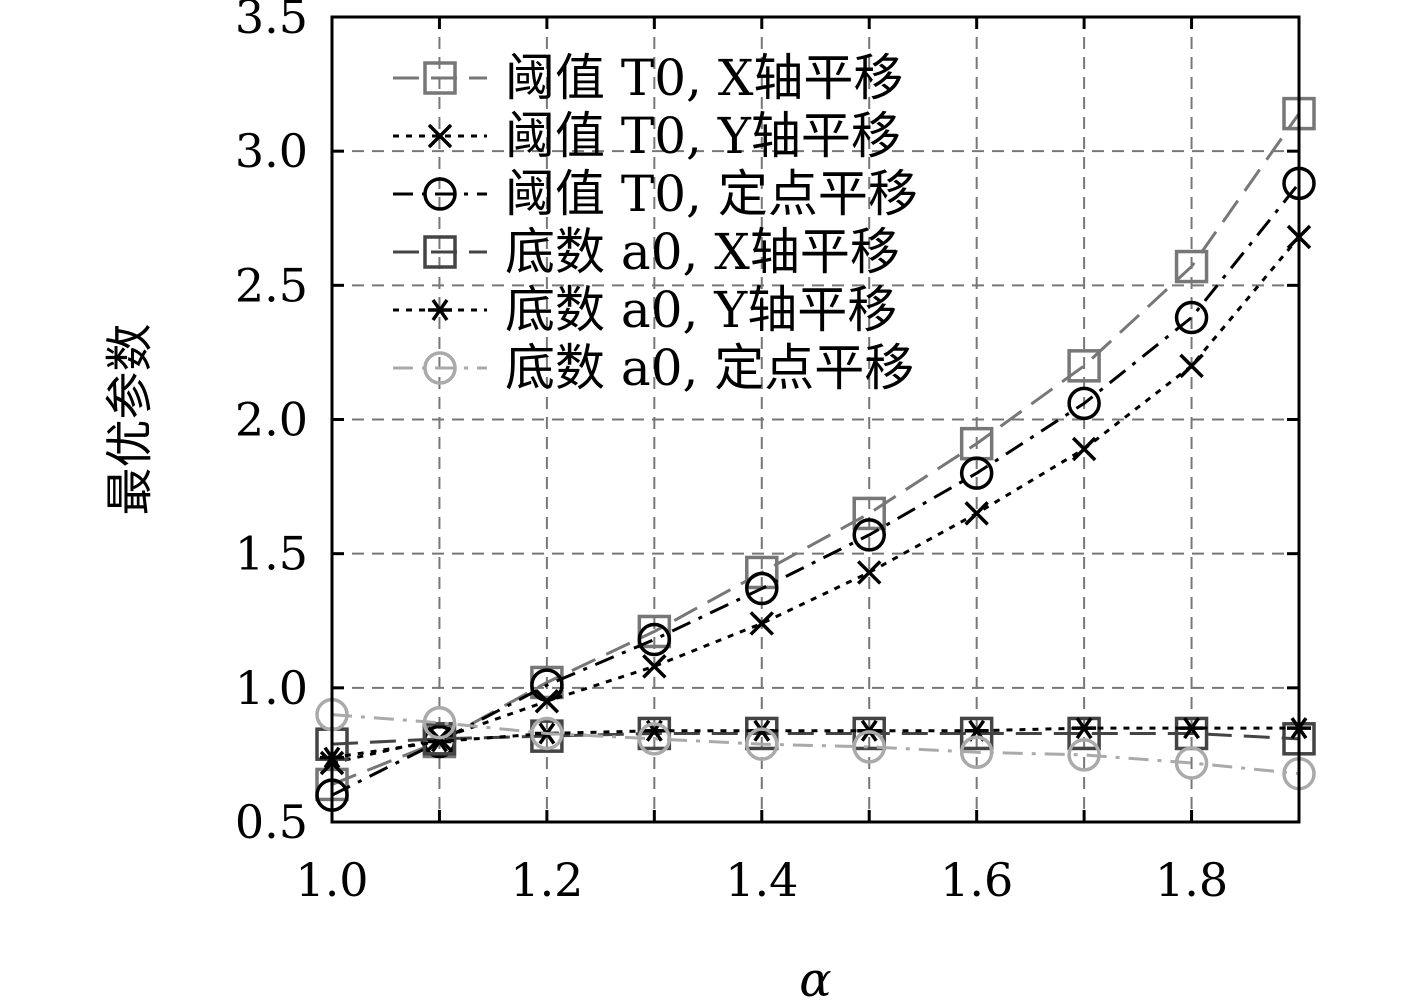 This screenshot has width=1417, height=1004. What do you see at coordinates (271, 151) in the screenshot?
I see `y-tick-label: 3.0` at bounding box center [271, 151].